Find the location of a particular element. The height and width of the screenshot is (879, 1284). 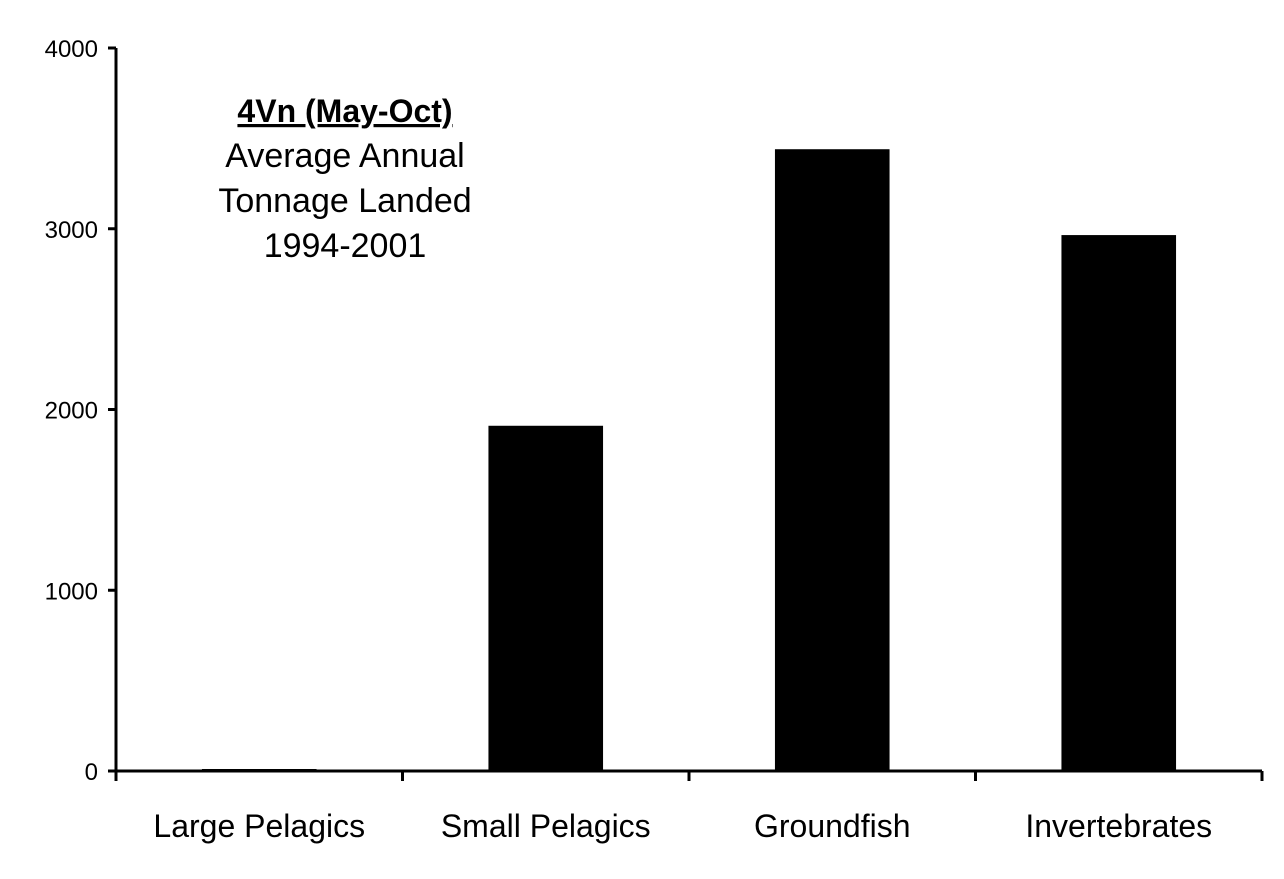

chart-subtitle-line-1: Average Annual is located at coordinates (344, 156).